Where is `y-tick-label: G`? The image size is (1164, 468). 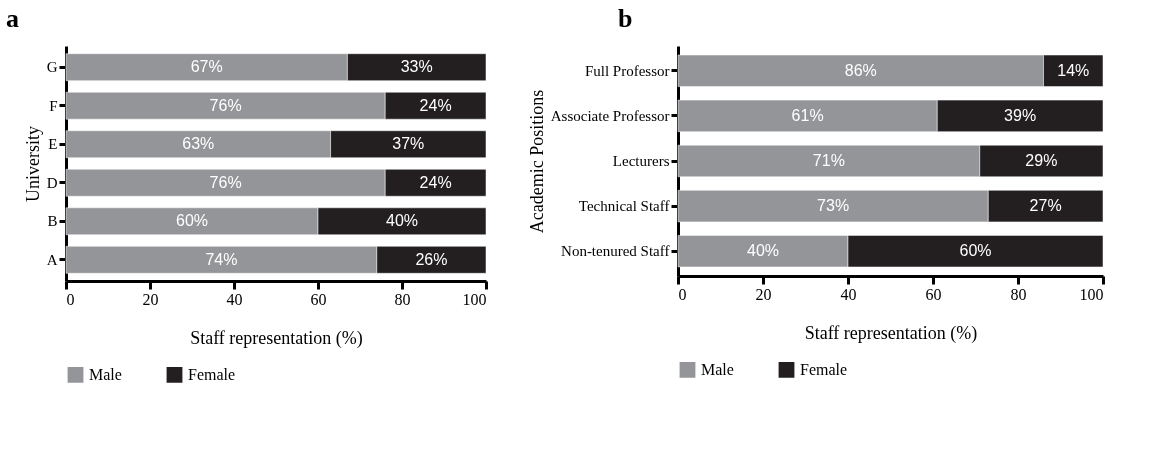 y-tick-label: G is located at coordinates (52, 67).